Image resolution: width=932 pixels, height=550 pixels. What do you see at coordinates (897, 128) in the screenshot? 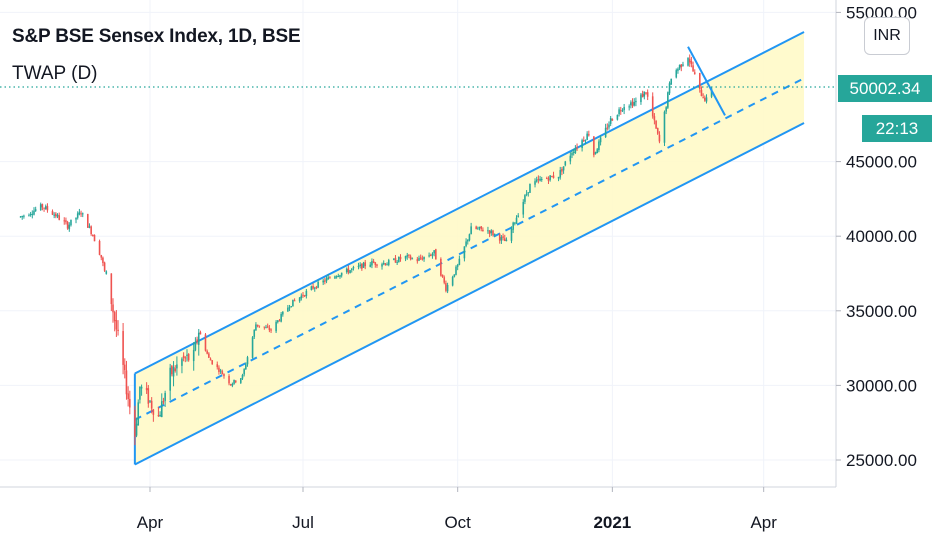
I see `countdown-badge: 22:13` at bounding box center [897, 128].